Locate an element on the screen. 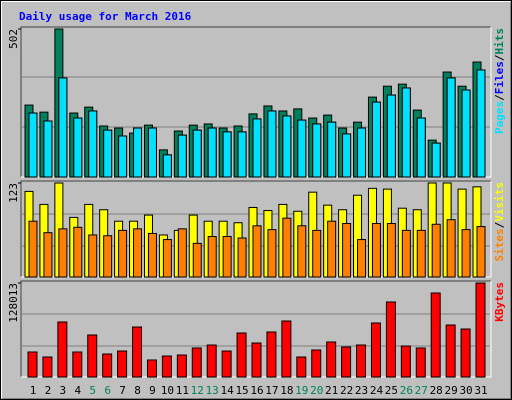 This screenshot has width=512, height=400. x-tick-label: 15 is located at coordinates (241, 390).